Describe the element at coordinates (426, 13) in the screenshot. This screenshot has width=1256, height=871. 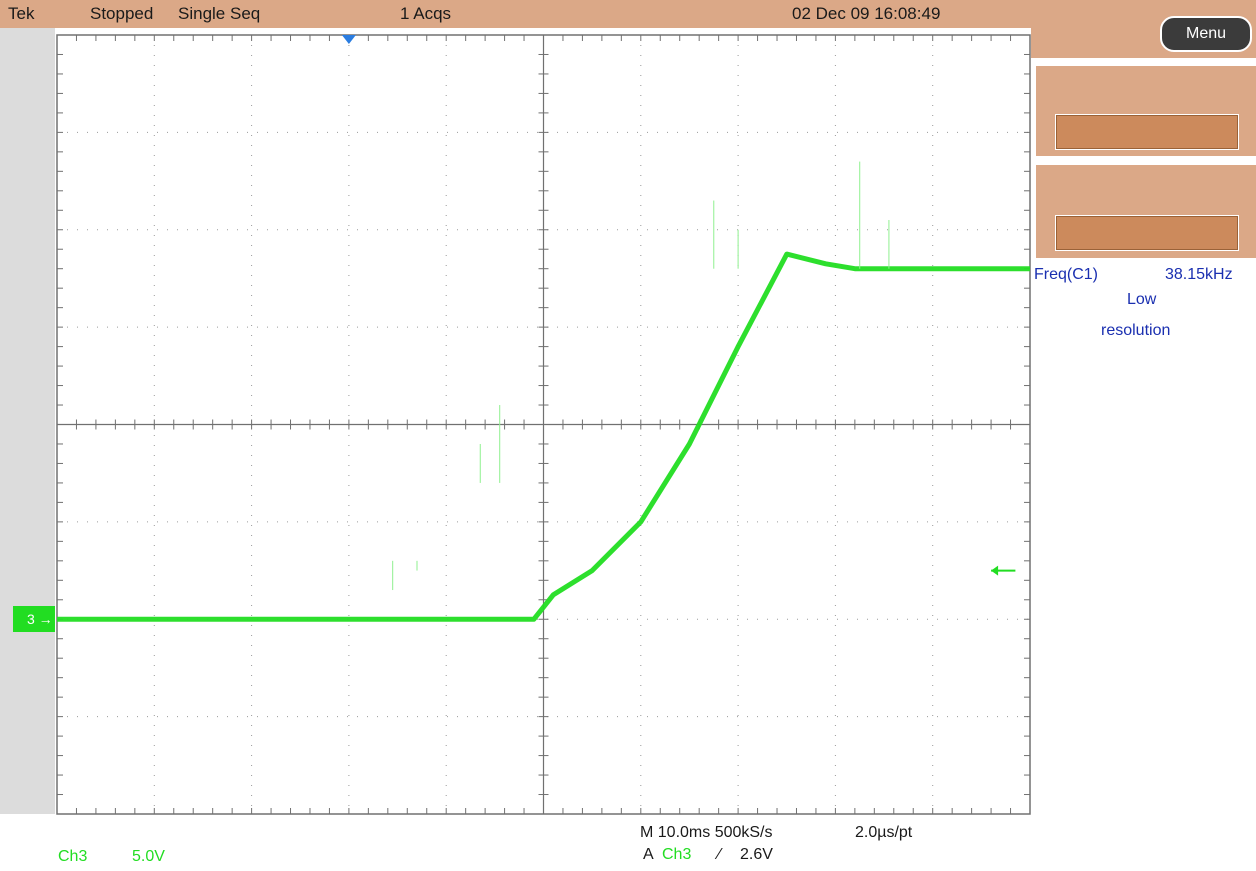
I see `acquisition-count: 1 Acqs` at that location.